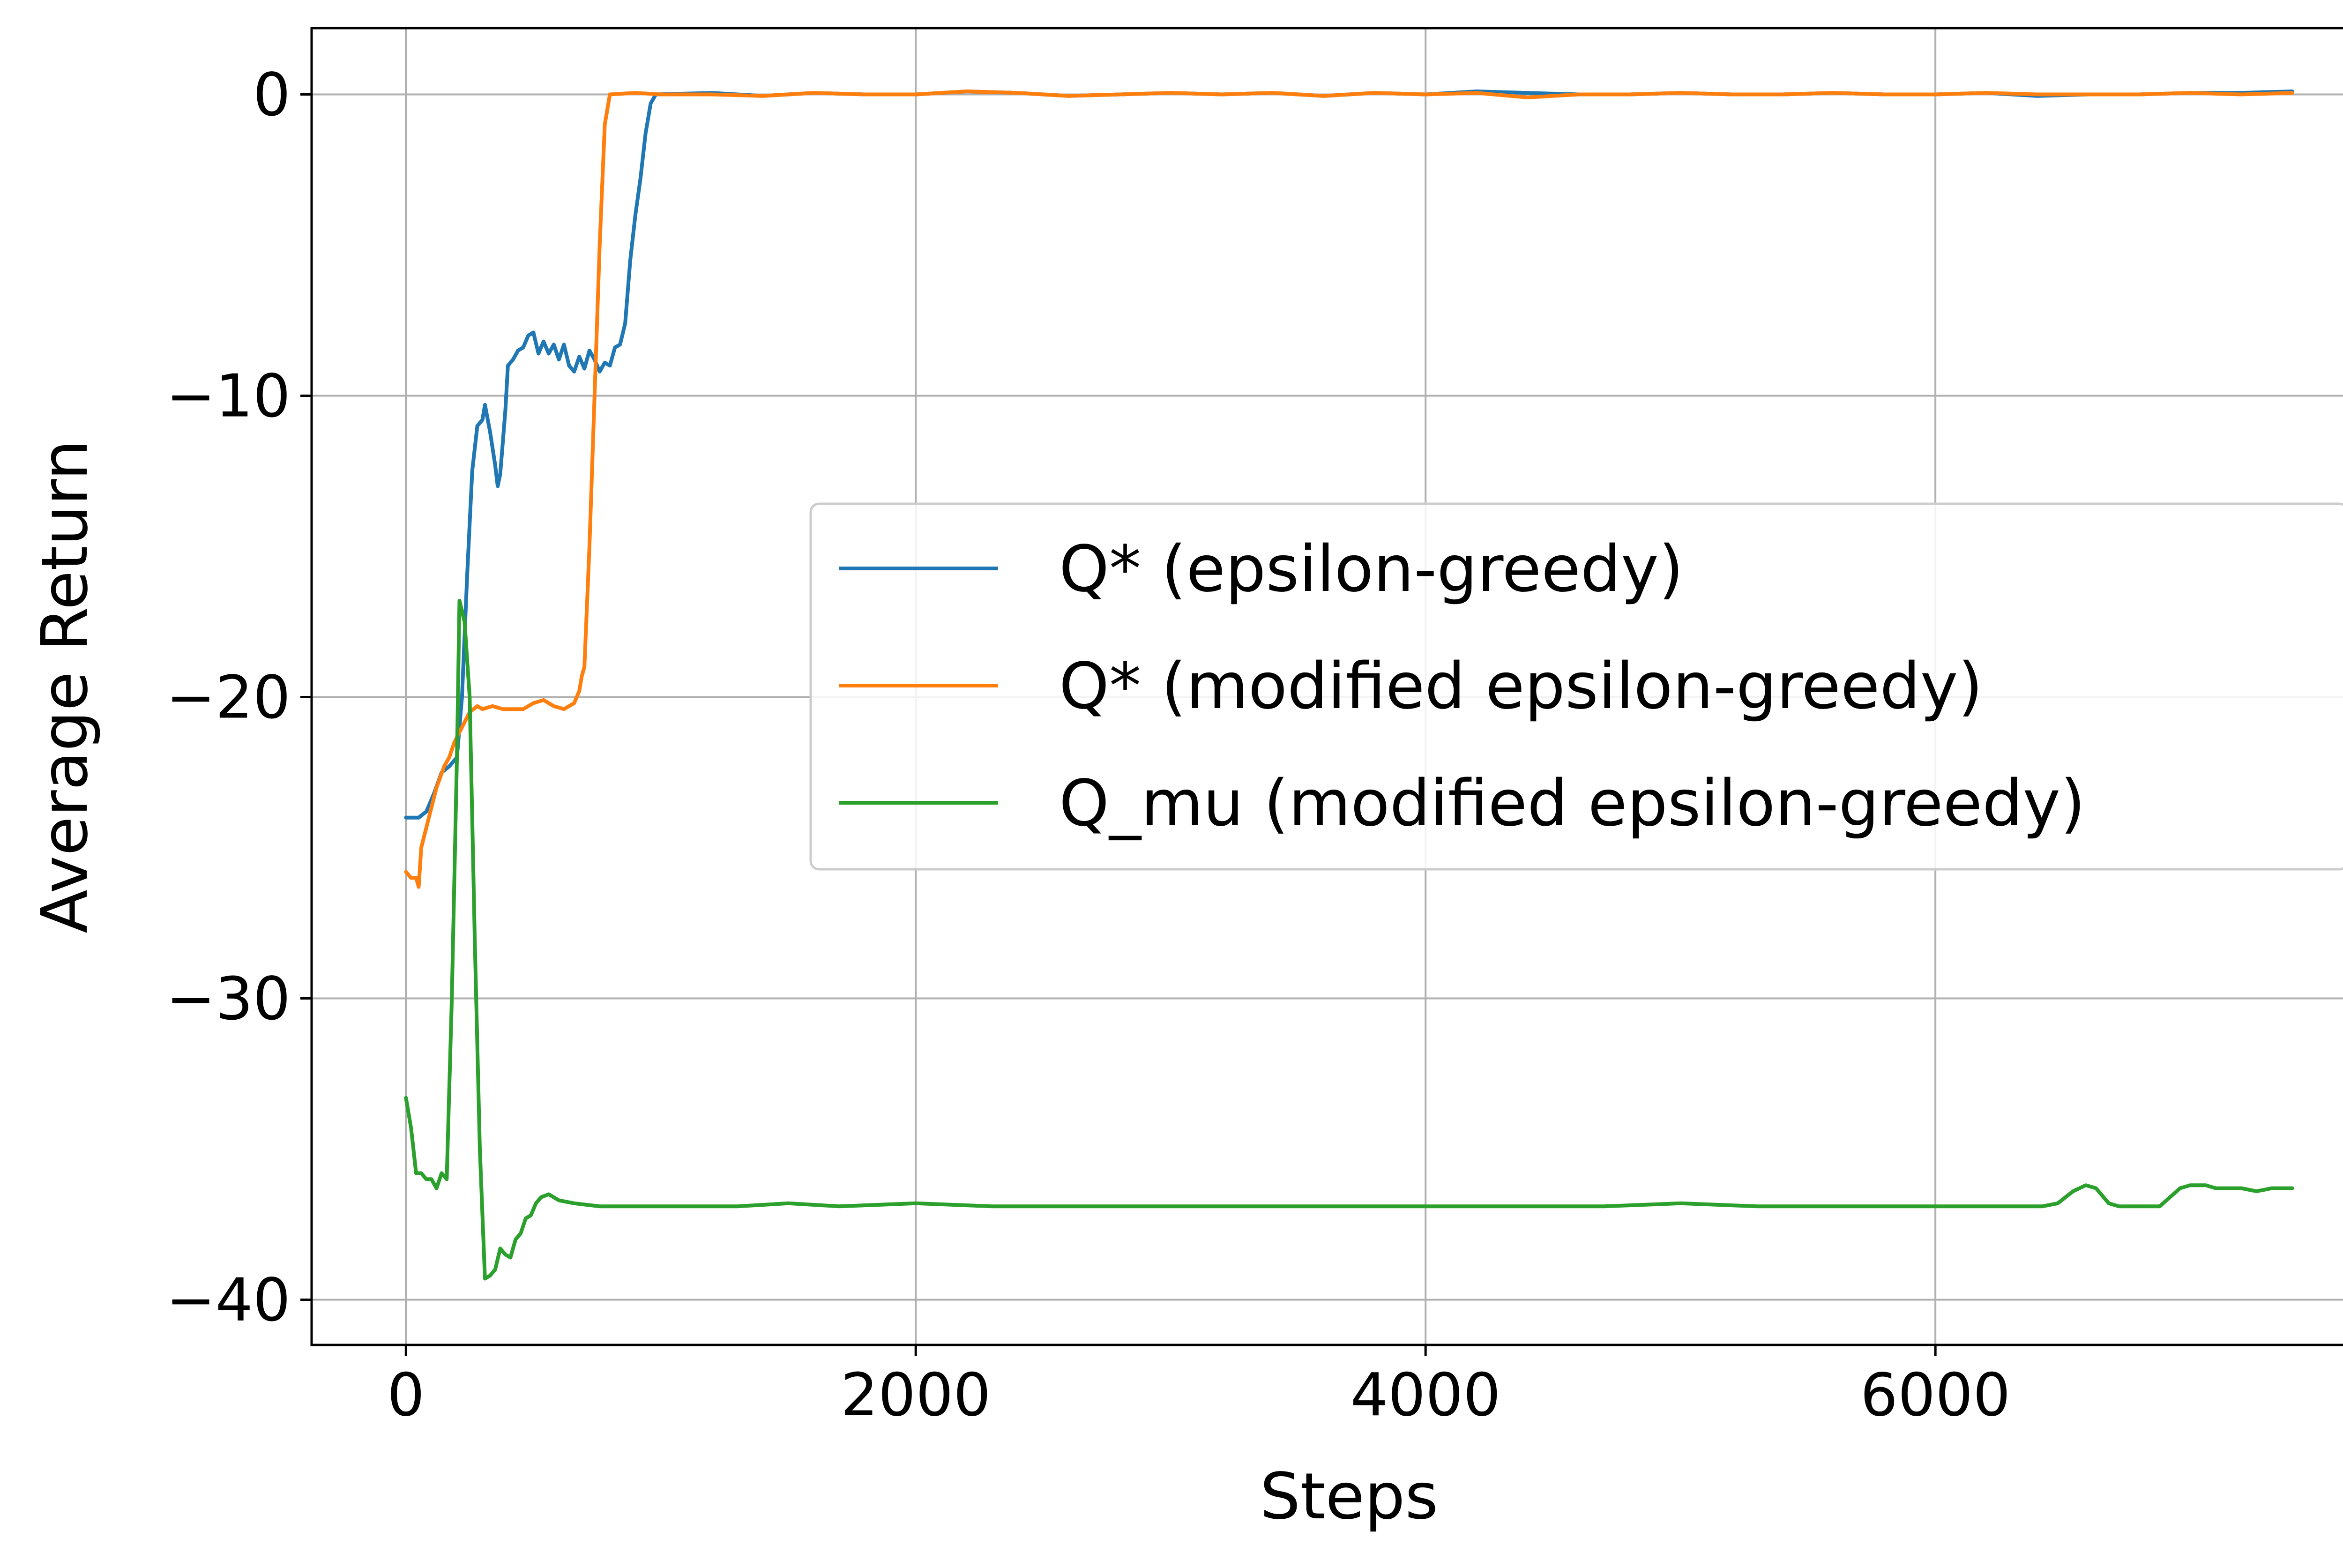 This screenshot has width=2343, height=1568. Describe the element at coordinates (272, 95) in the screenshot. I see `y-tick-label: 0` at that location.